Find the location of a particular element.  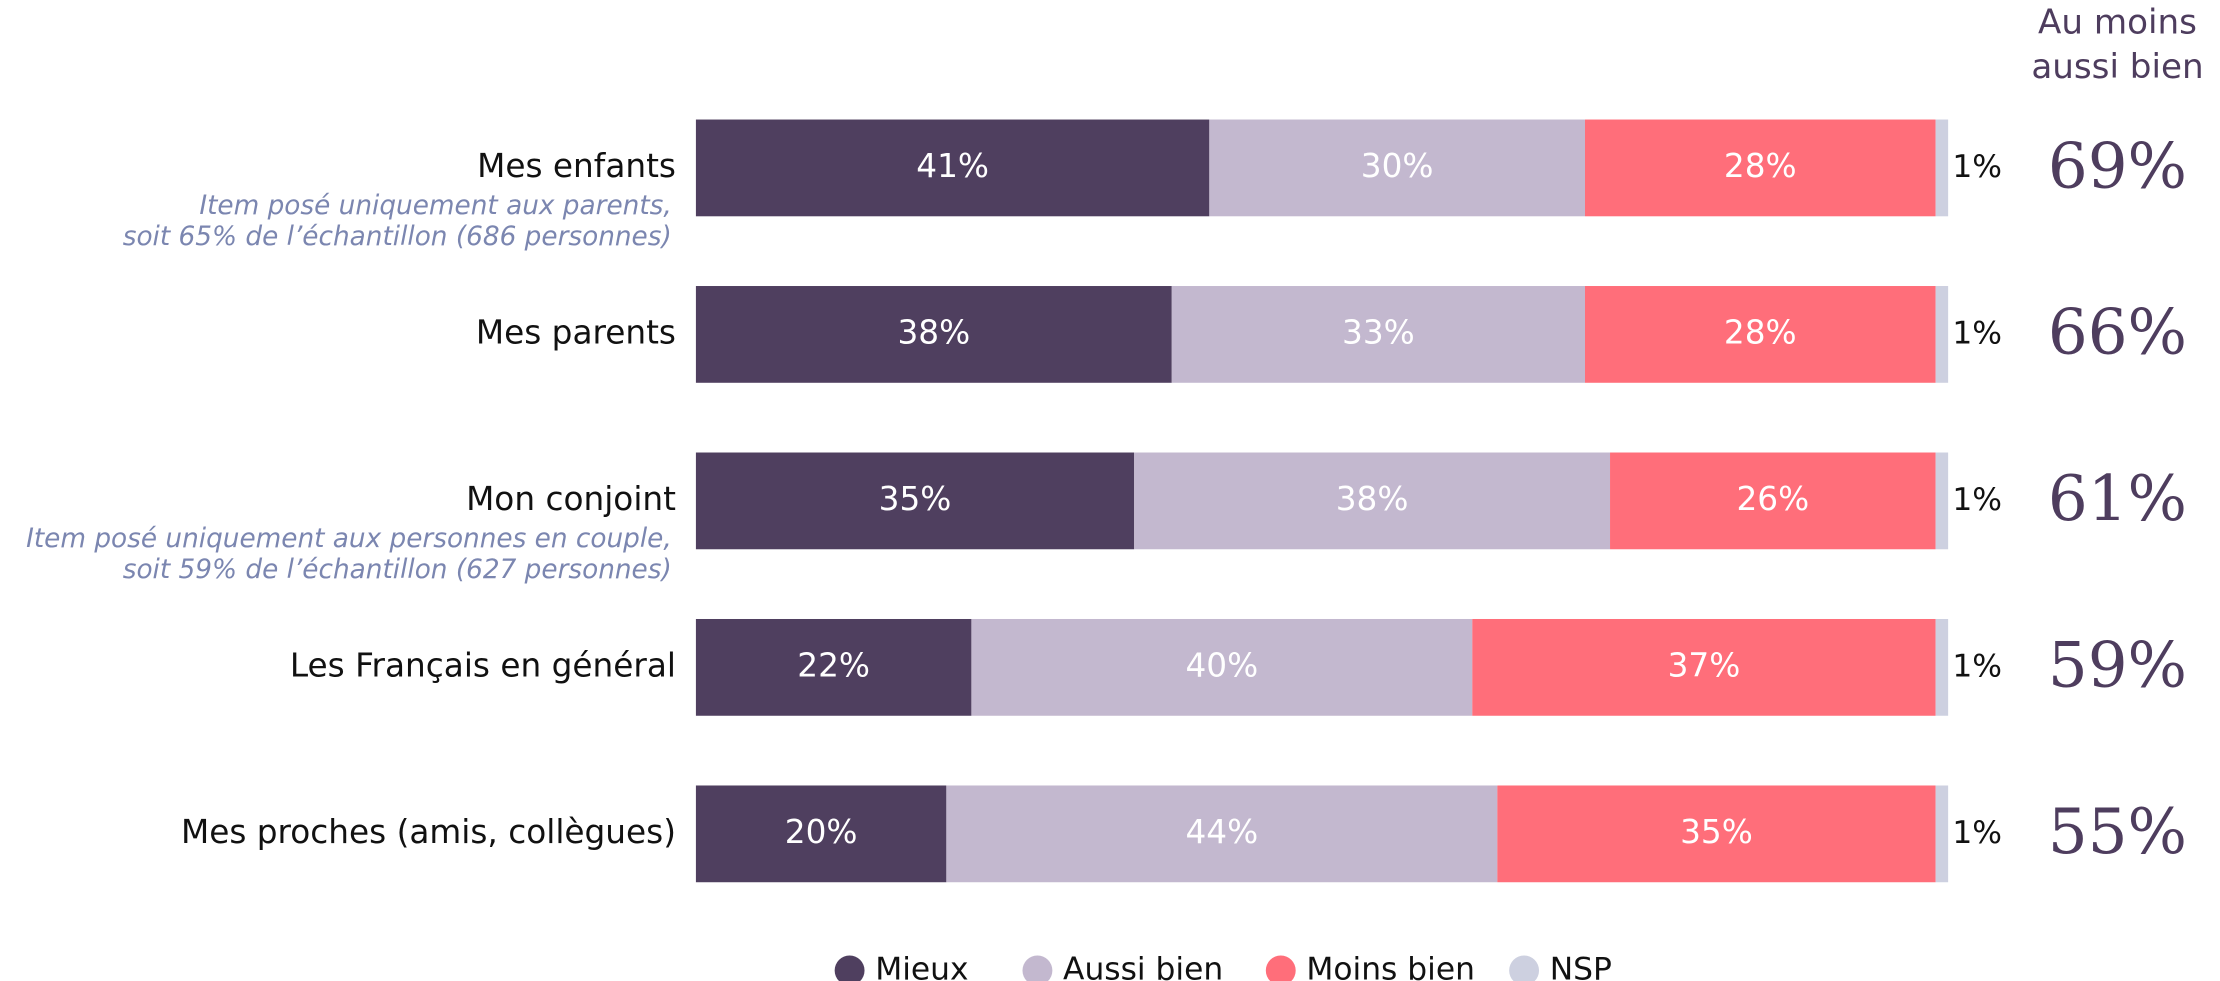

legend-label: Moins bien is located at coordinates (1390, 966).